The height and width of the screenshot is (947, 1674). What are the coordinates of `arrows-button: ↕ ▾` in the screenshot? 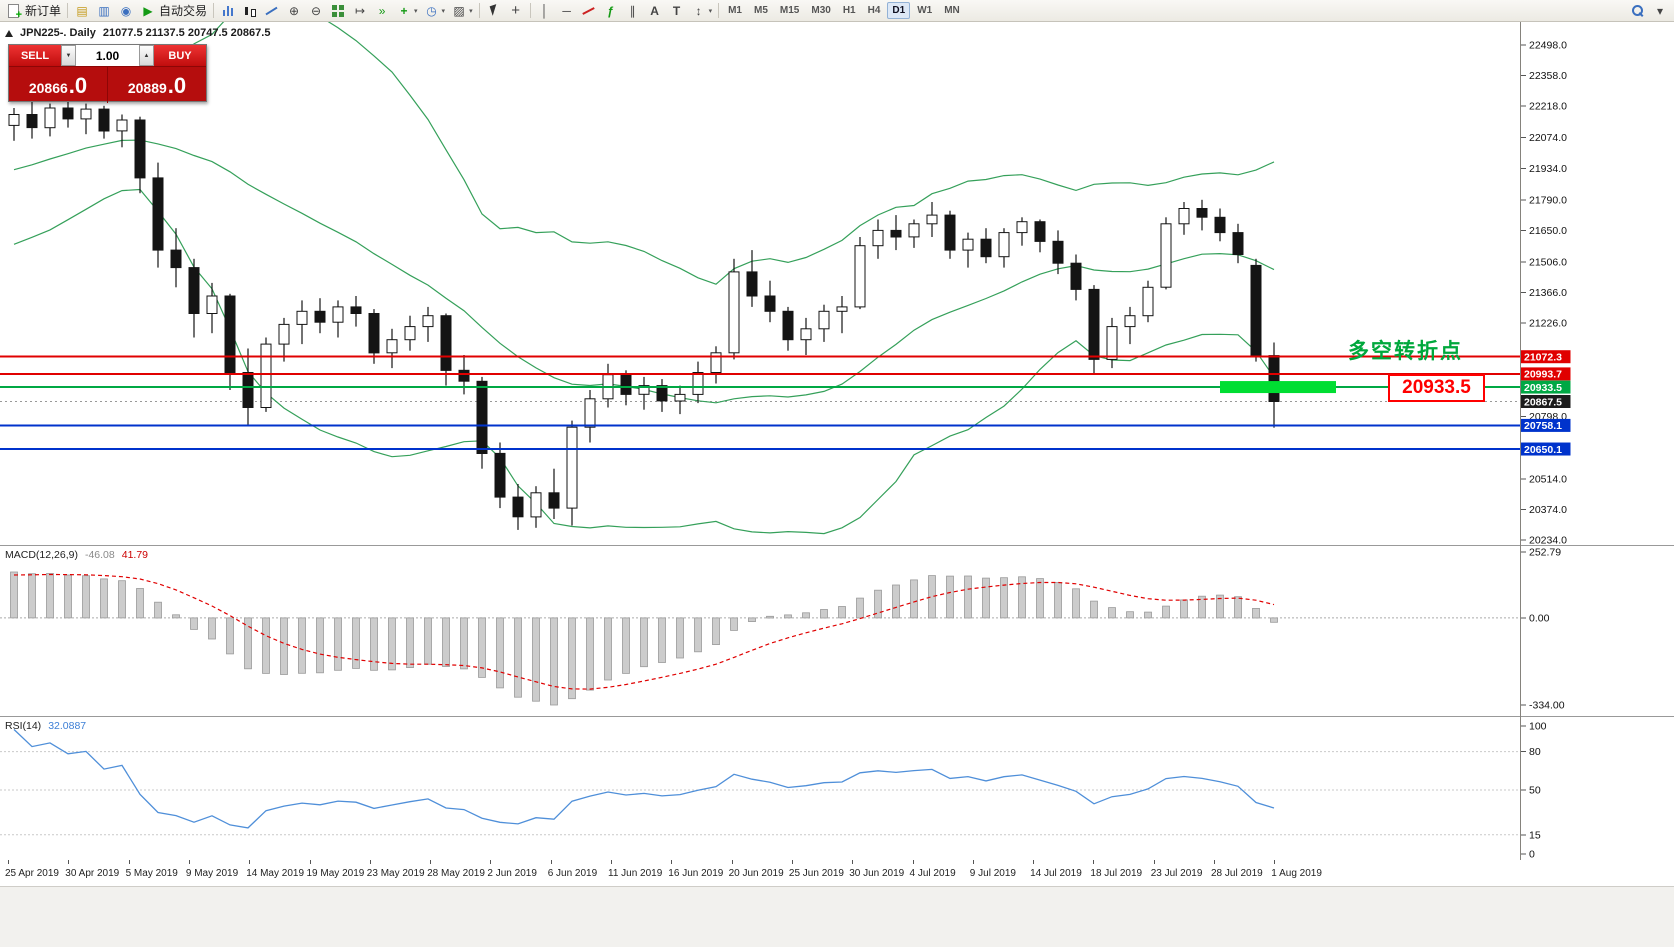 It's located at (702, 10).